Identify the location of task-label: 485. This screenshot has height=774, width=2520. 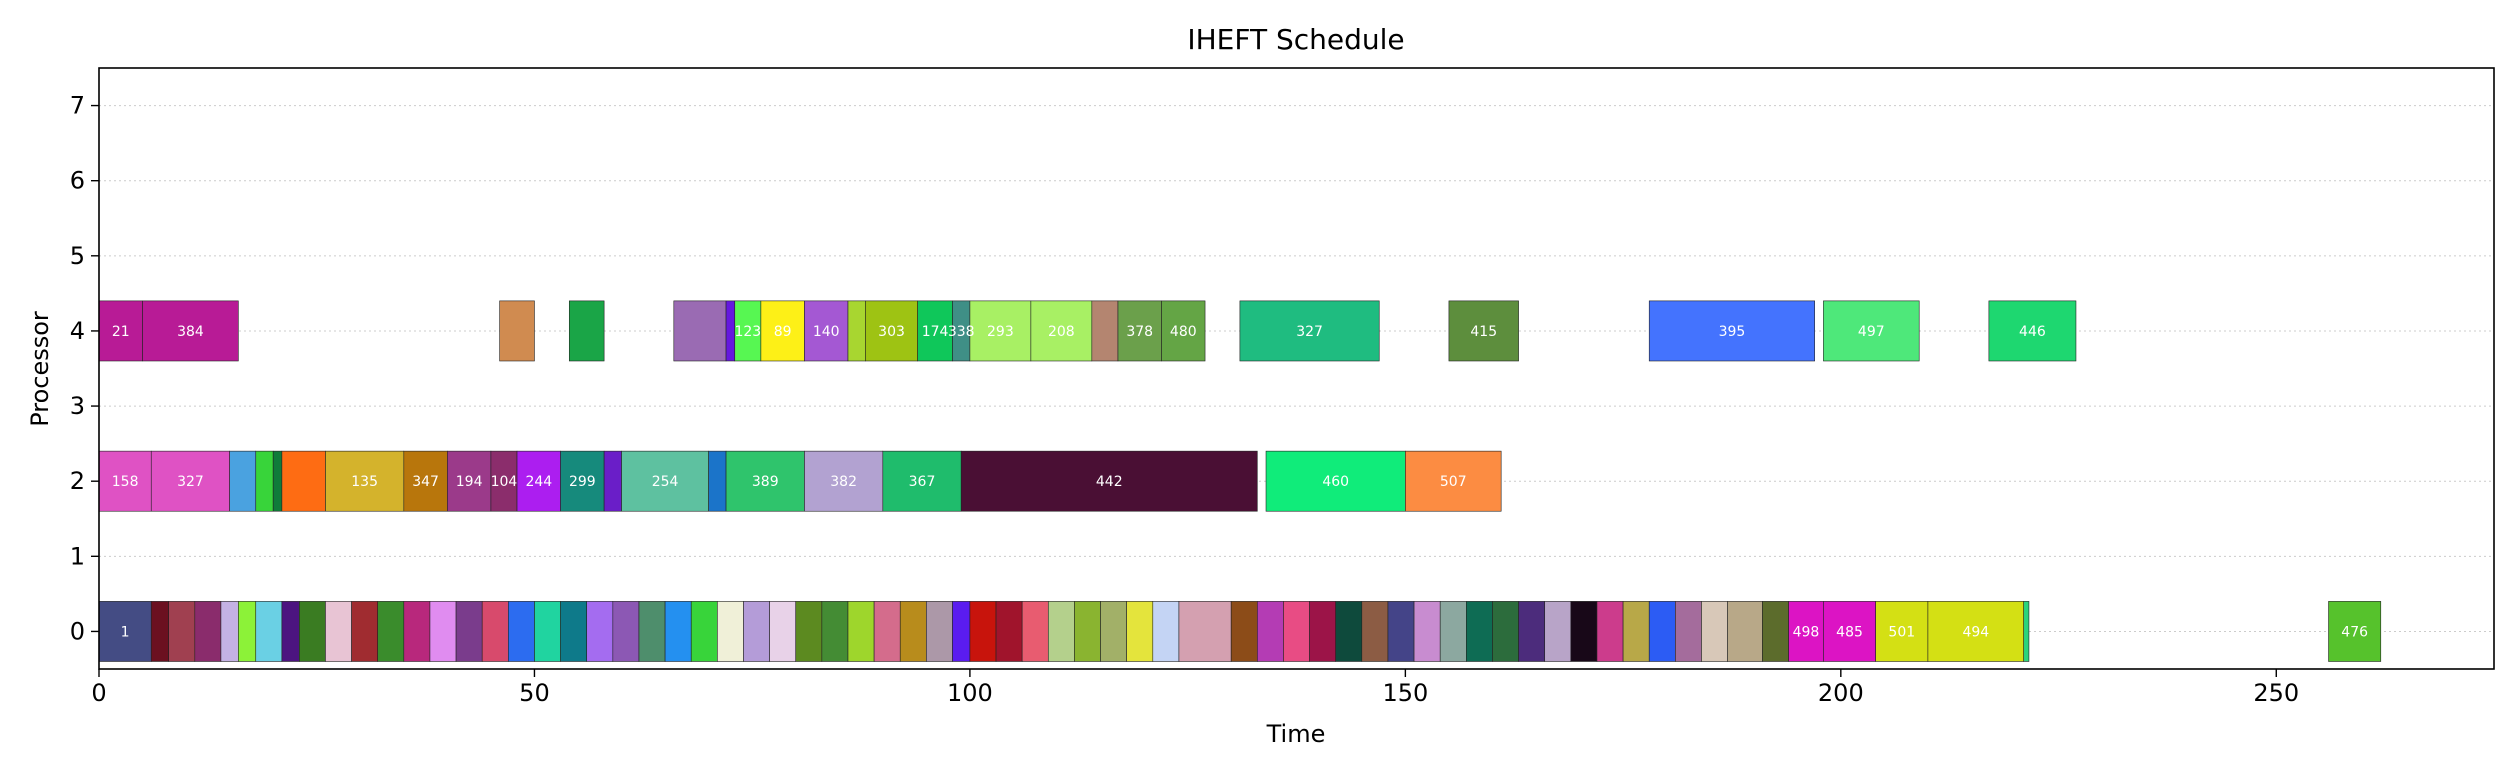
(1849, 632).